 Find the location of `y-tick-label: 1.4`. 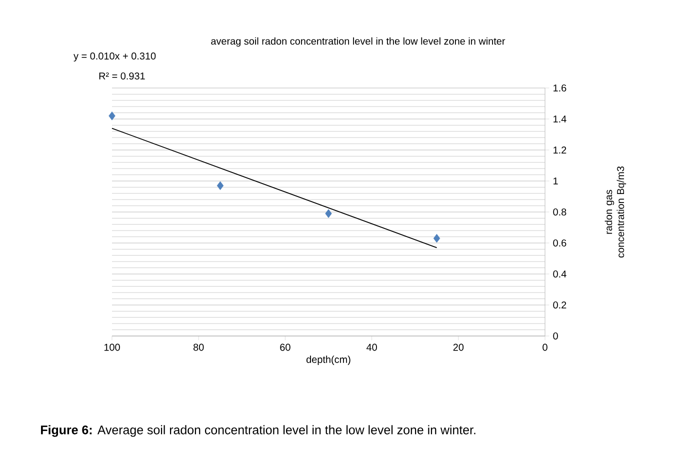

y-tick-label: 1.4 is located at coordinates (560, 119).